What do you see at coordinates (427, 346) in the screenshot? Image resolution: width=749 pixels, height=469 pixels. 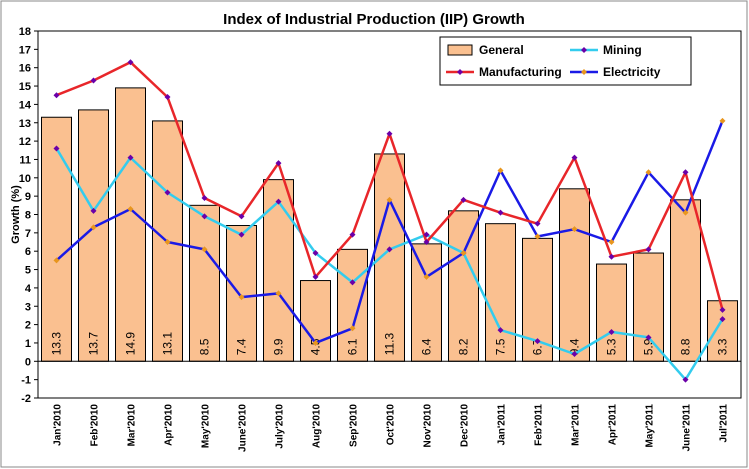 I see `bar-data-label: 6.4` at bounding box center [427, 346].